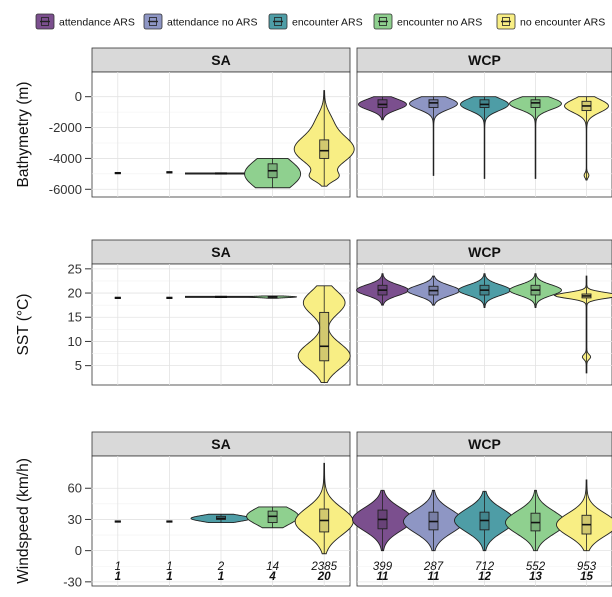  I want to click on y-tick-label: 60, so click(75, 488).